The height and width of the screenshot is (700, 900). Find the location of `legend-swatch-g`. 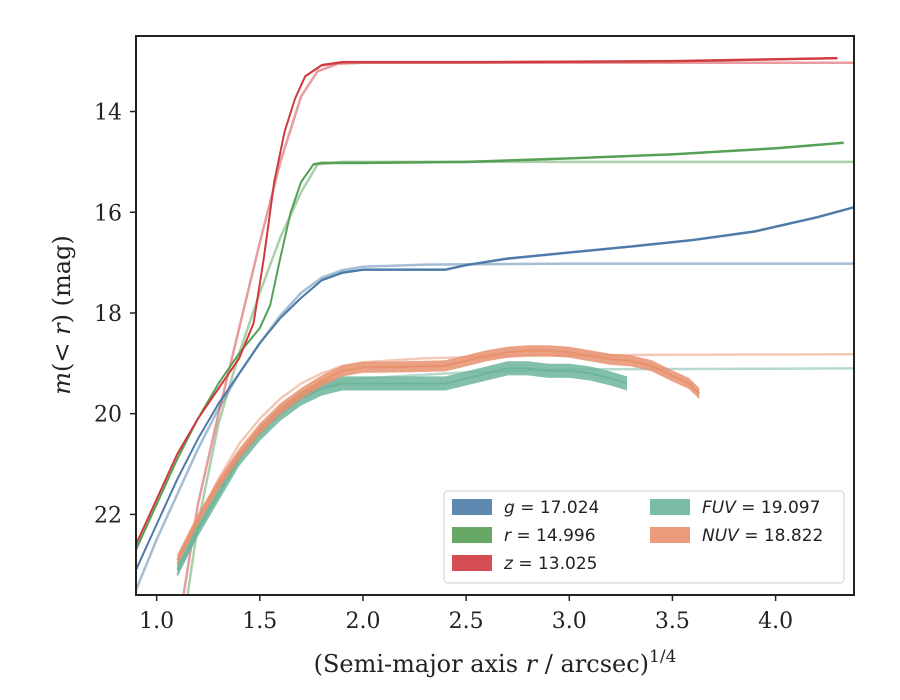

legend-swatch-g is located at coordinates (472, 507).